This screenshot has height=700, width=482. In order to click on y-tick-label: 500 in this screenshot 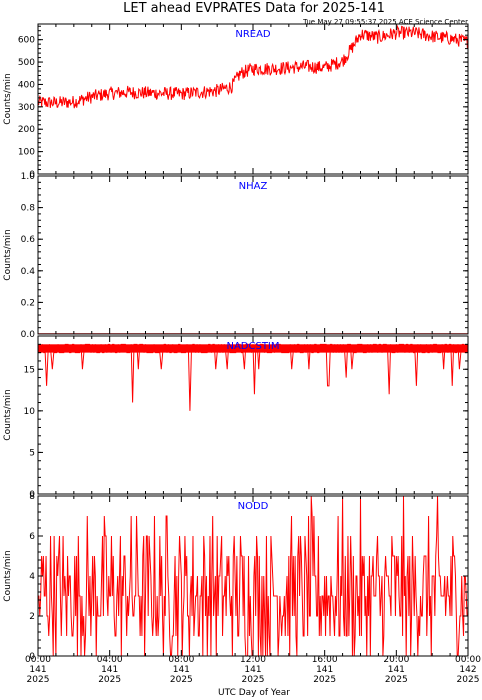, I will do `click(26, 63)`.